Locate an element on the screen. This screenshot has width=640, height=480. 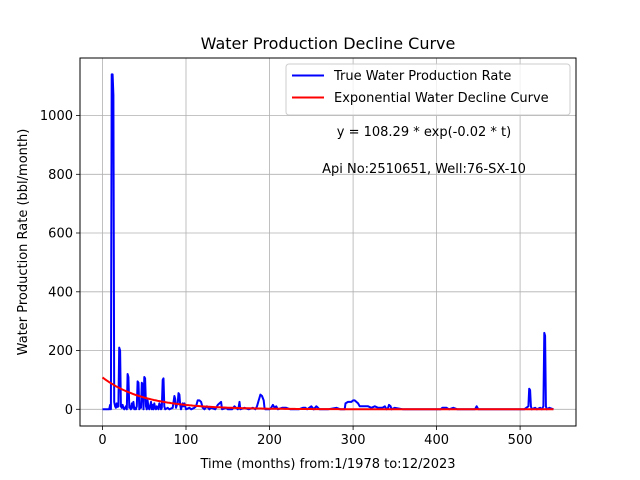
y-tick-label: 1000 is located at coordinates (56, 116).